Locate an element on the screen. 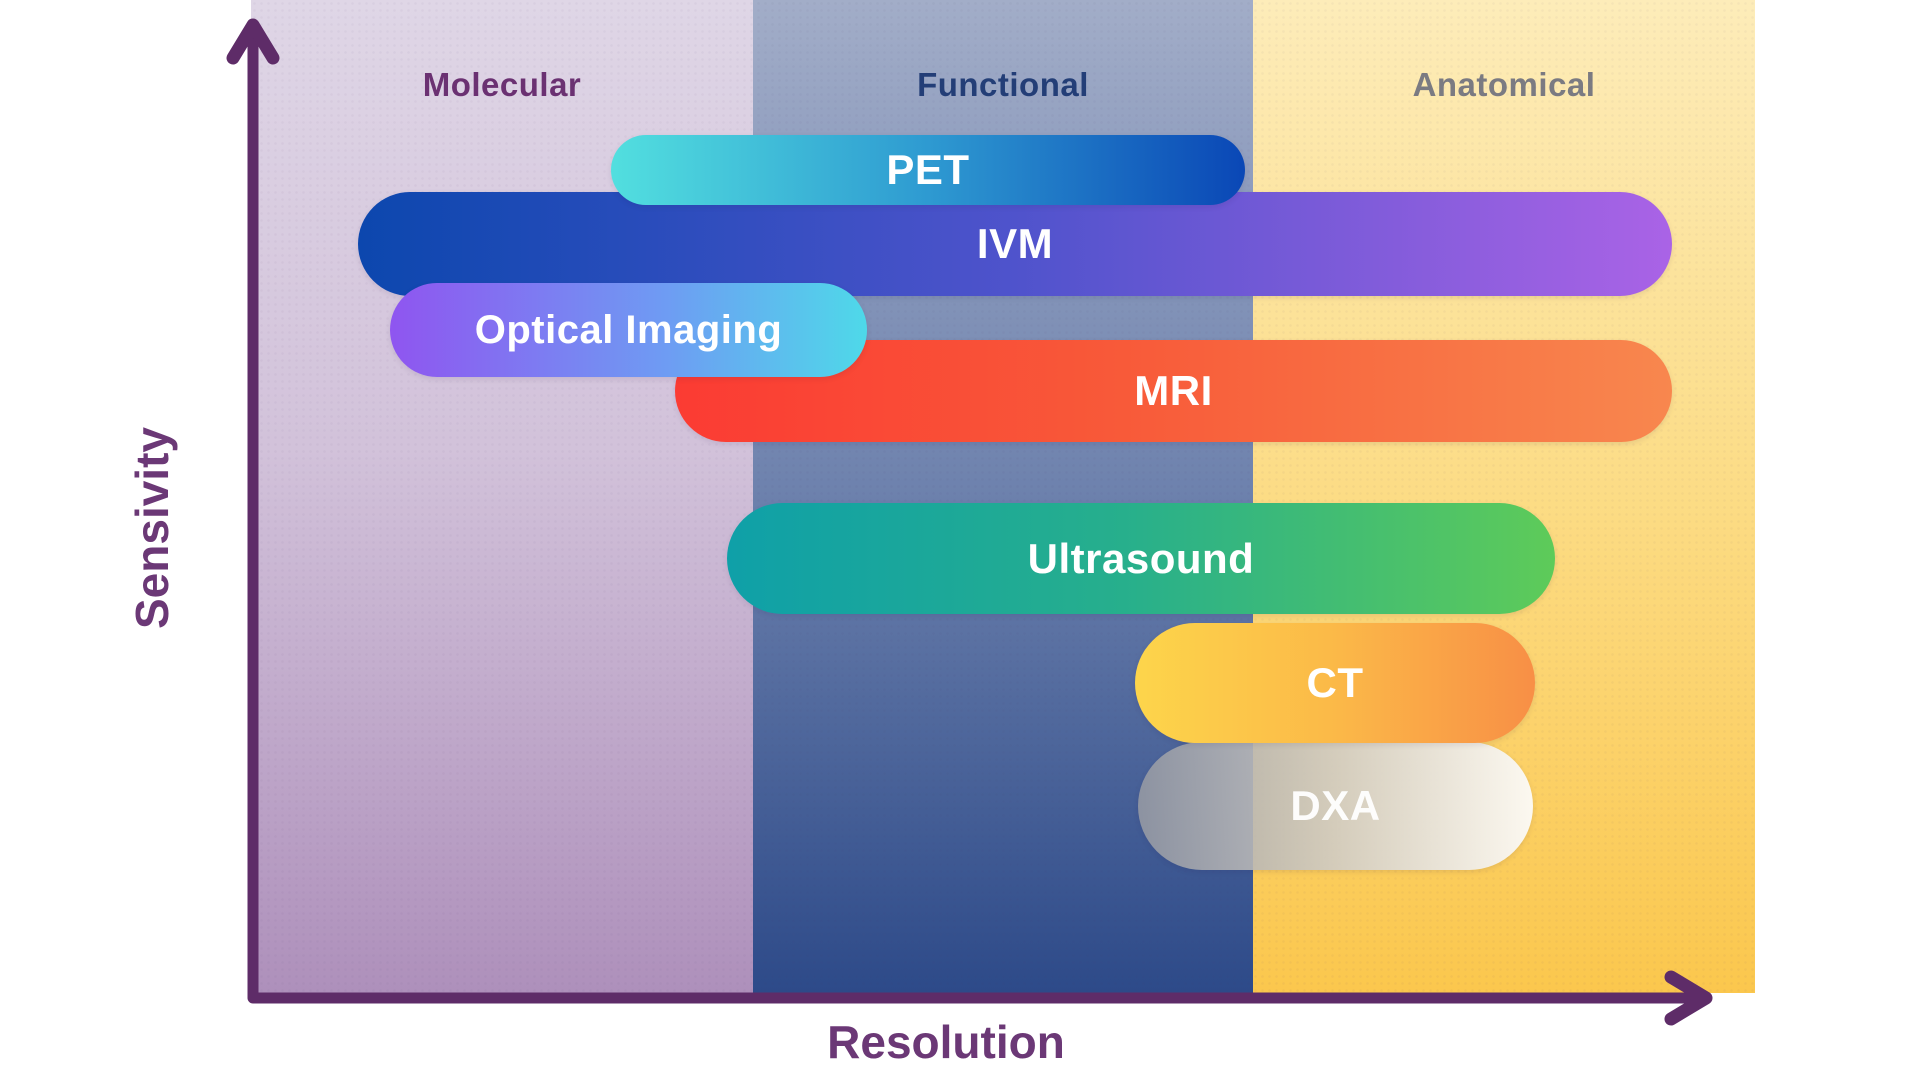 The width and height of the screenshot is (1920, 1080). pill-dxa: DXA is located at coordinates (1335, 806).